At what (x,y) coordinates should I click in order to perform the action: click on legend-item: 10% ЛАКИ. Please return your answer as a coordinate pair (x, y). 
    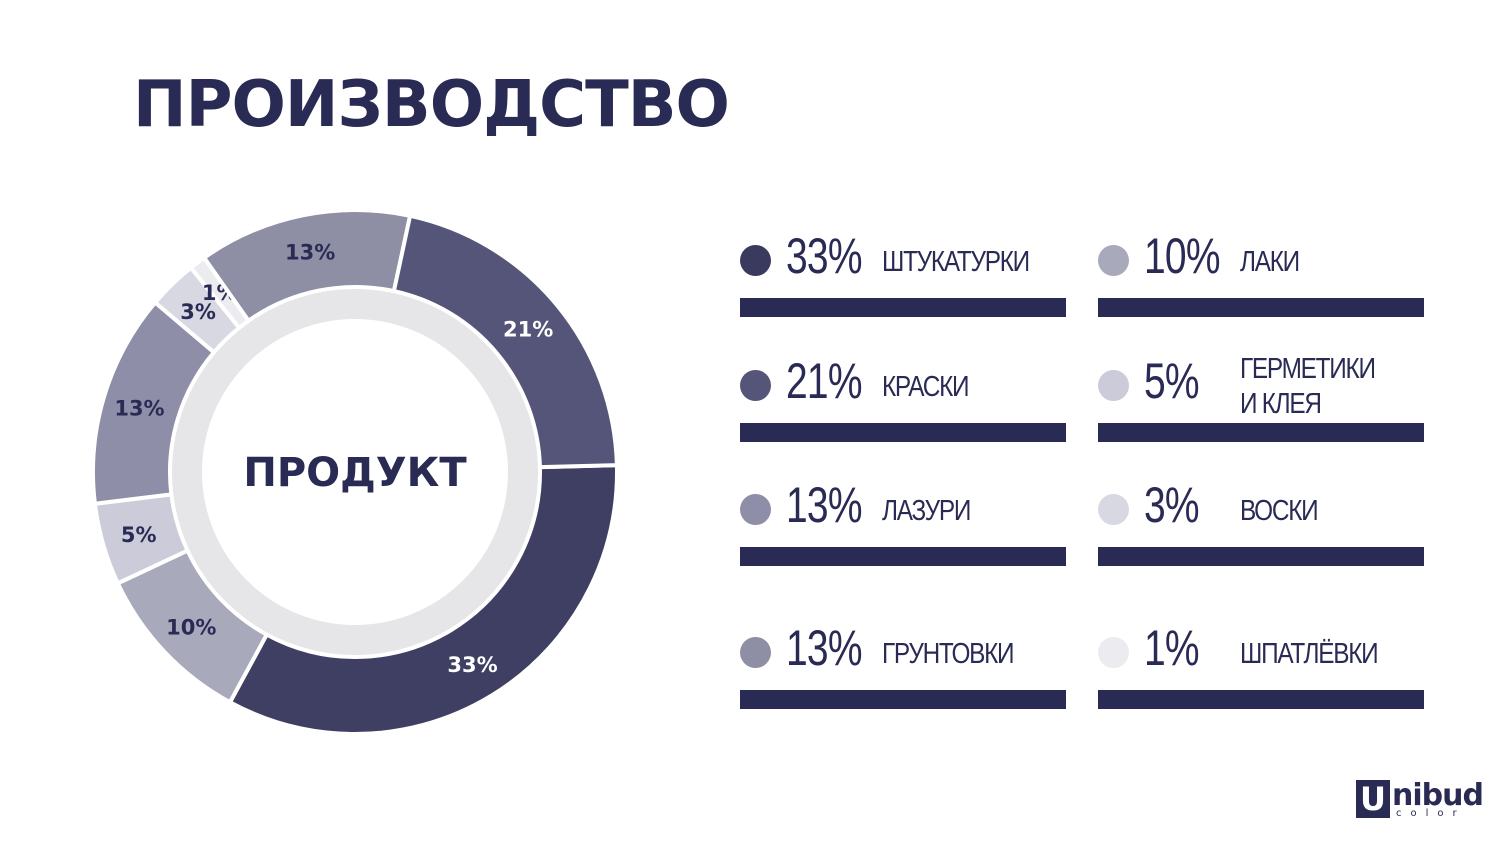
    Looking at the image, I should click on (1263, 270).